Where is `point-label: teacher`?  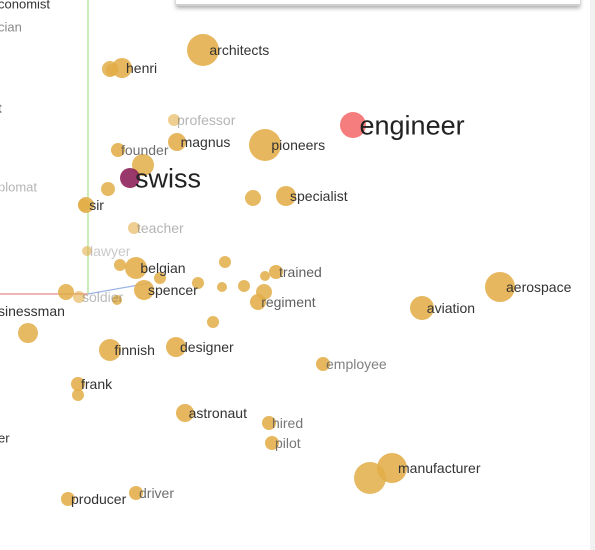 point-label: teacher is located at coordinates (160, 228).